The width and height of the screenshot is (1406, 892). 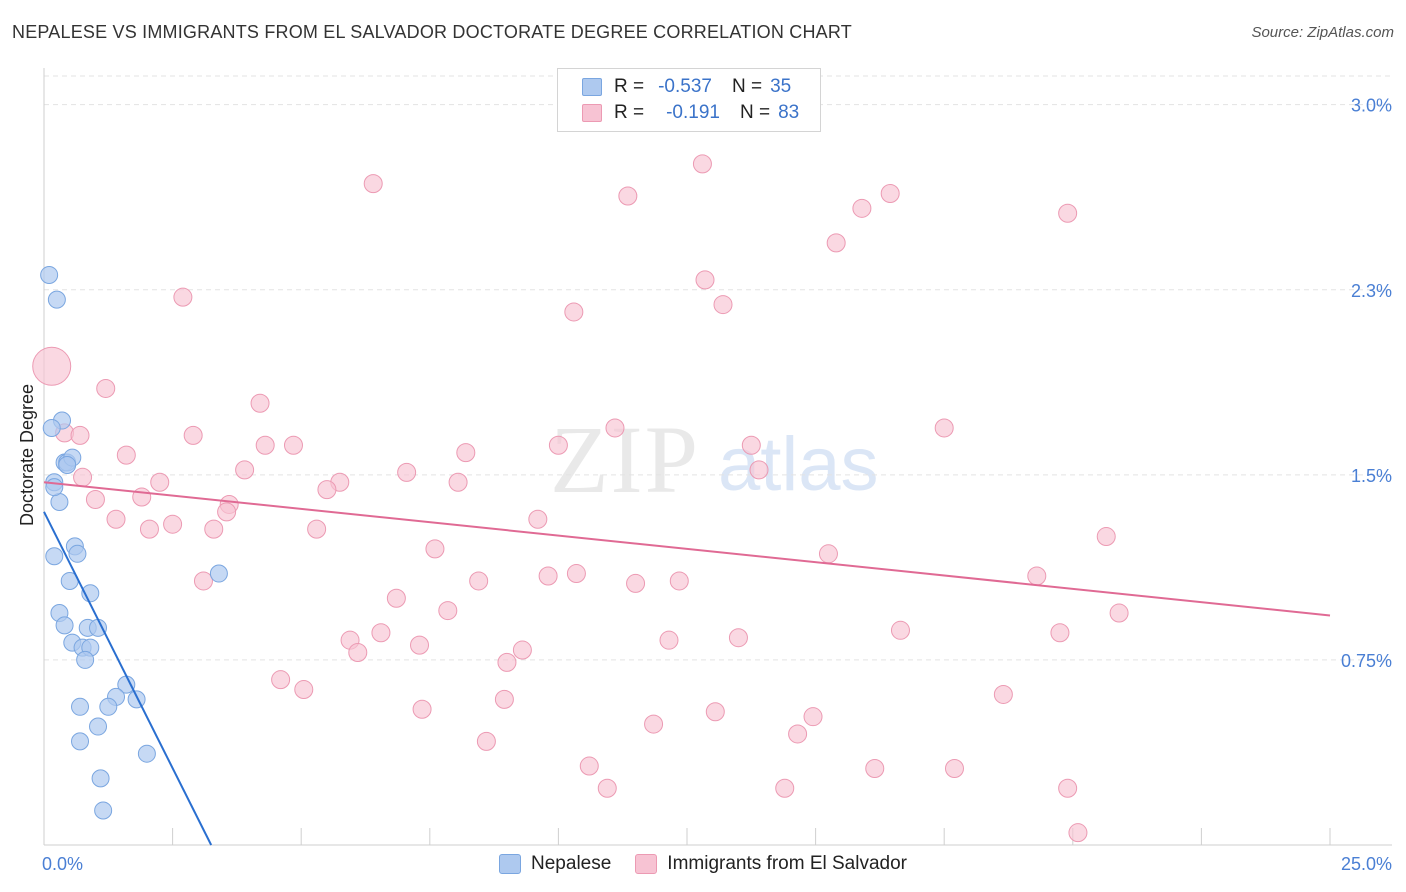 What do you see at coordinates (693, 112) in the screenshot?
I see `r-value-el-salvador: -0.191` at bounding box center [693, 112].